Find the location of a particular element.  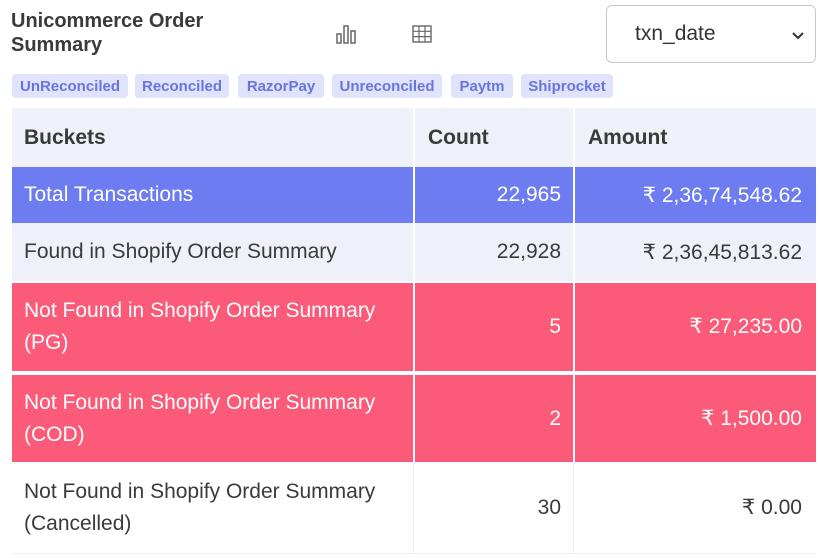

amount-cell: ₹ 27,235.00 is located at coordinates (694, 327).